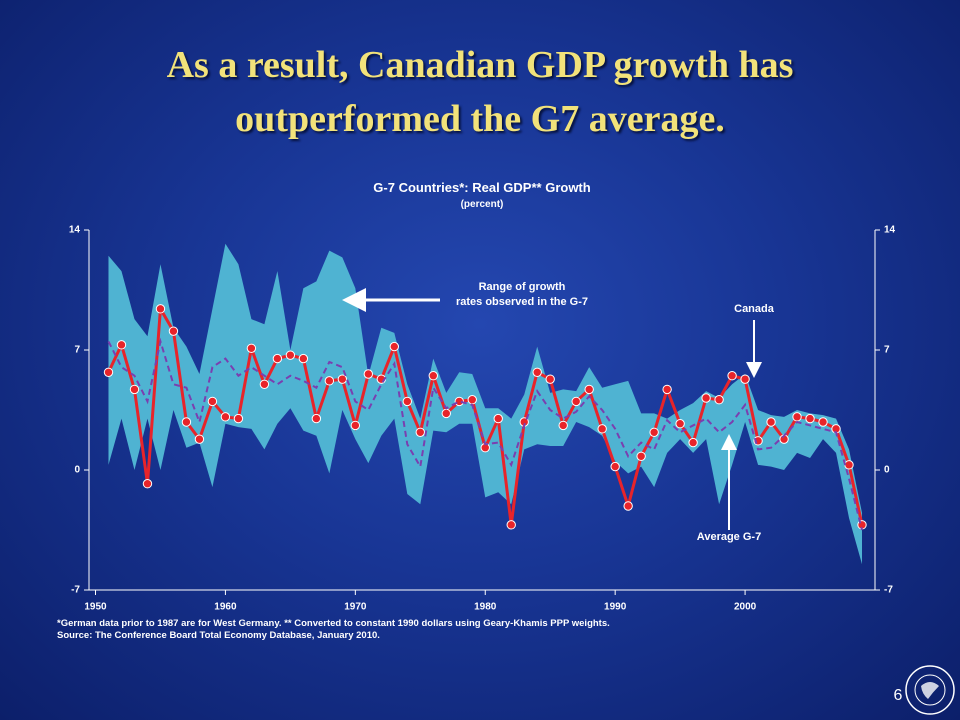  I want to click on annotation: Average G-7, so click(729, 537).